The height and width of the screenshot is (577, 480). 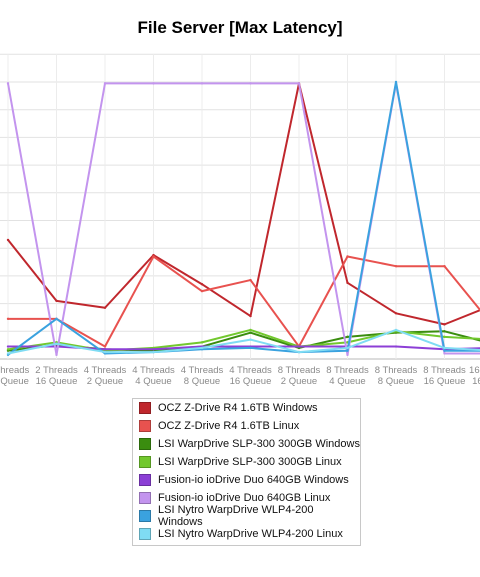 I want to click on x-tick-label: 4 Threads 2 Queue, so click(x=105, y=376).